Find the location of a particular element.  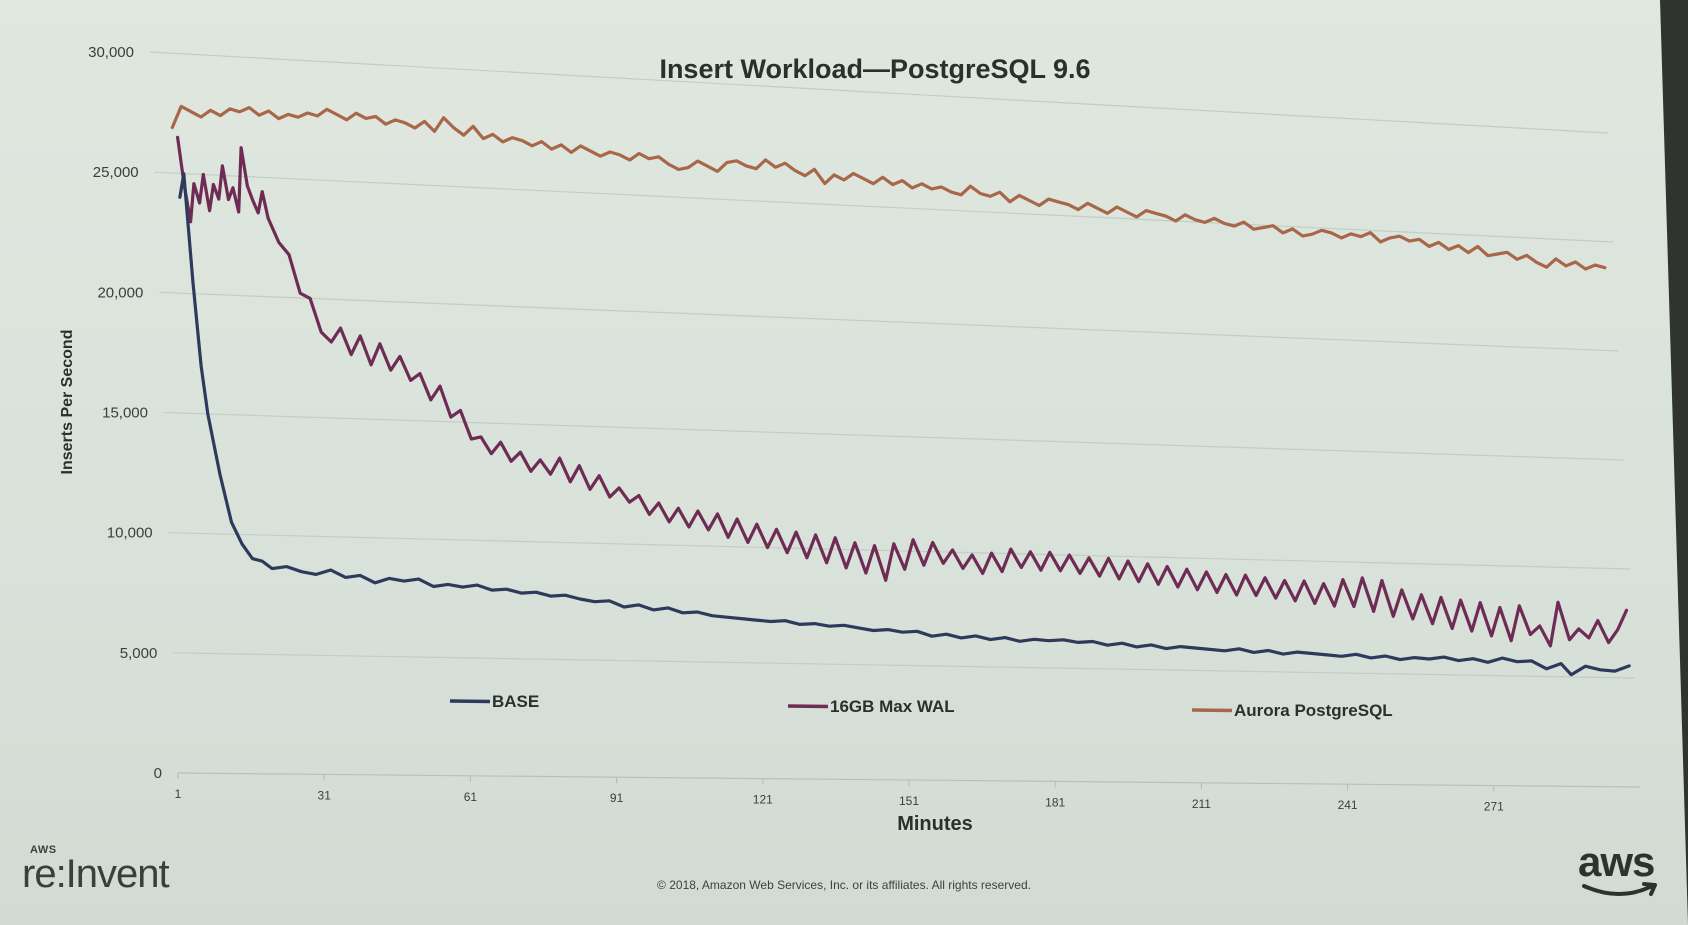

legend-label: Aurora PostgreSQL is located at coordinates (1313, 710).